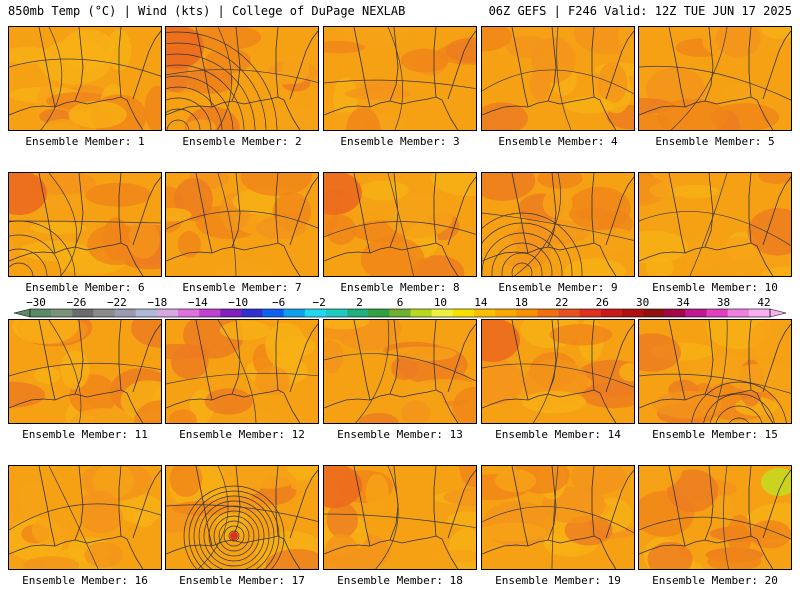  I want to click on member-label: Ensemble Member: 19, so click(558, 580).